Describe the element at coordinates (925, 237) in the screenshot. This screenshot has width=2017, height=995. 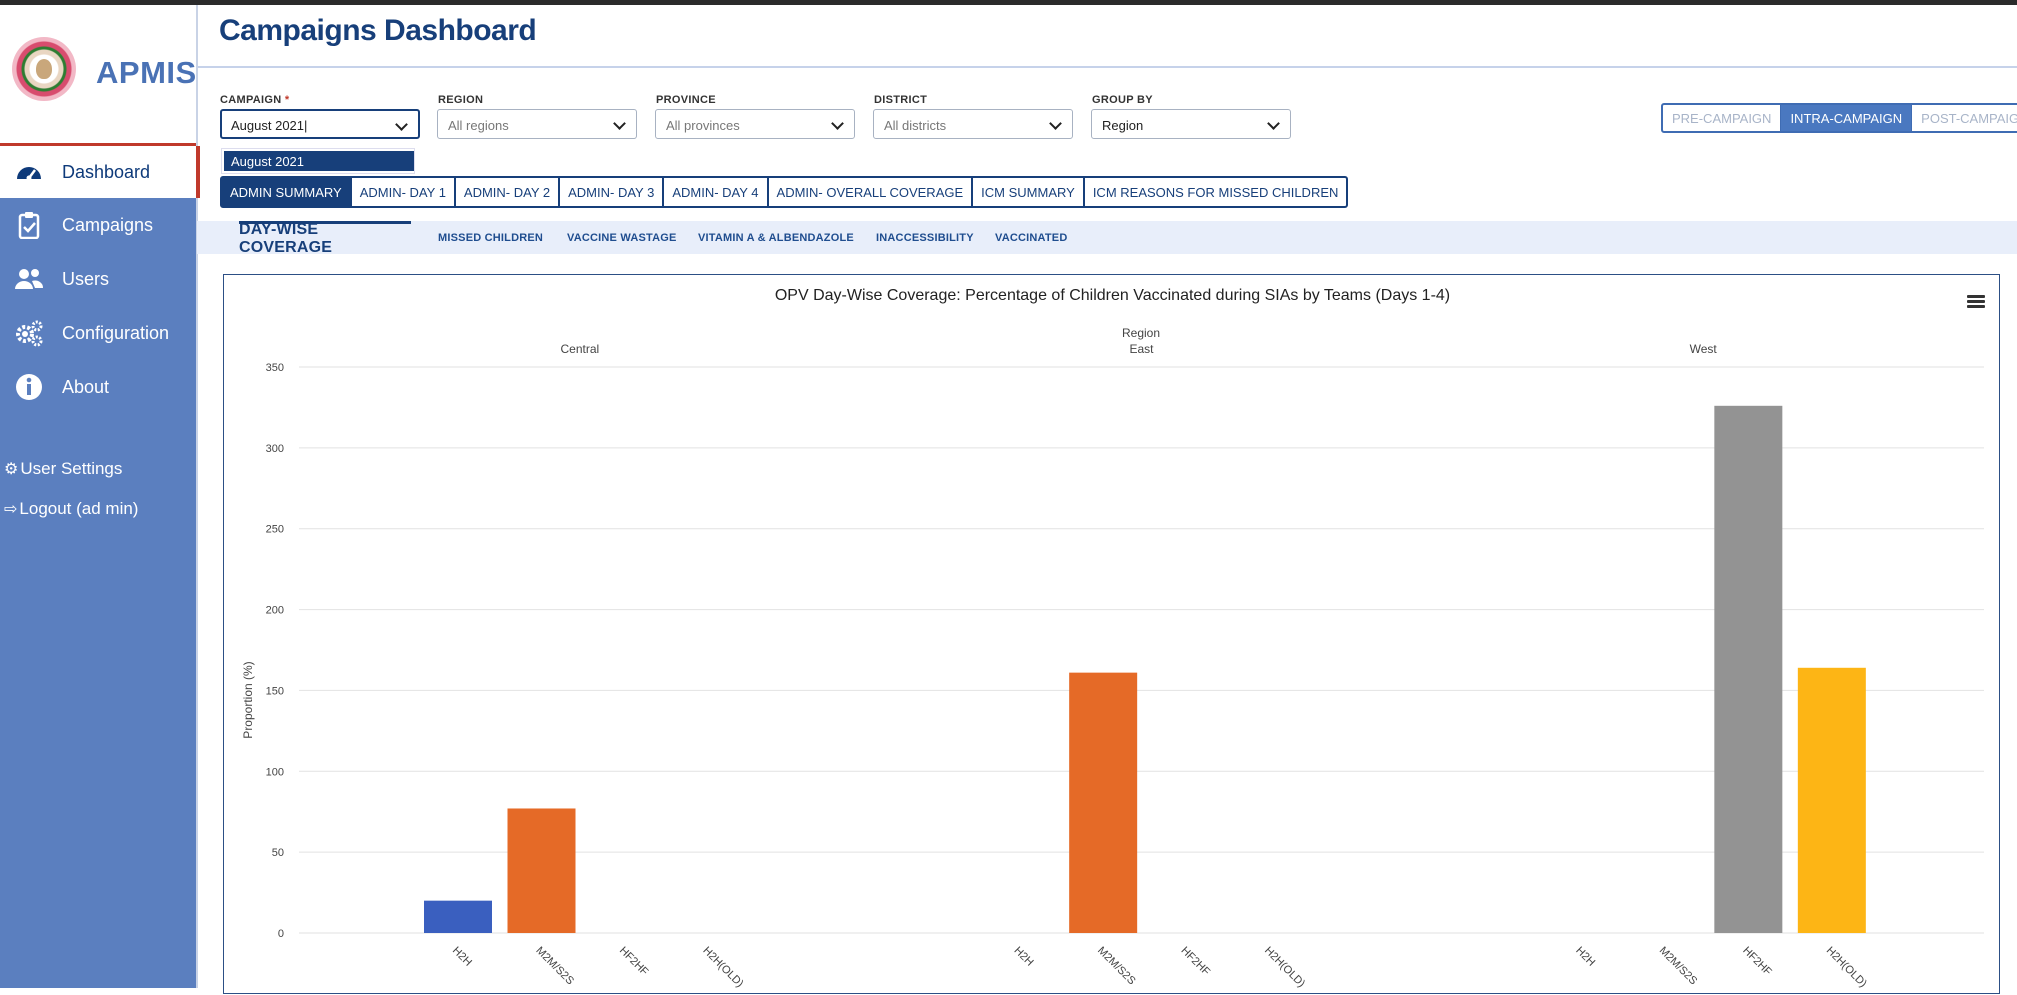
I see `subtab-inaccessibility: INACCESSIBILITY` at that location.